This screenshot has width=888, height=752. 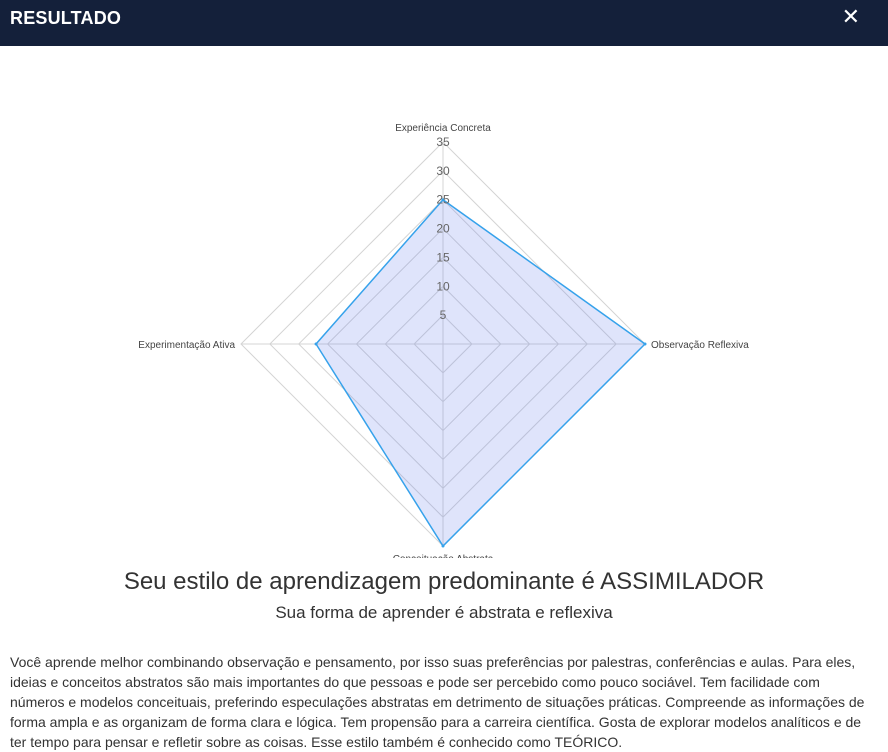 I want to click on close-icon: ✕, so click(x=850, y=17).